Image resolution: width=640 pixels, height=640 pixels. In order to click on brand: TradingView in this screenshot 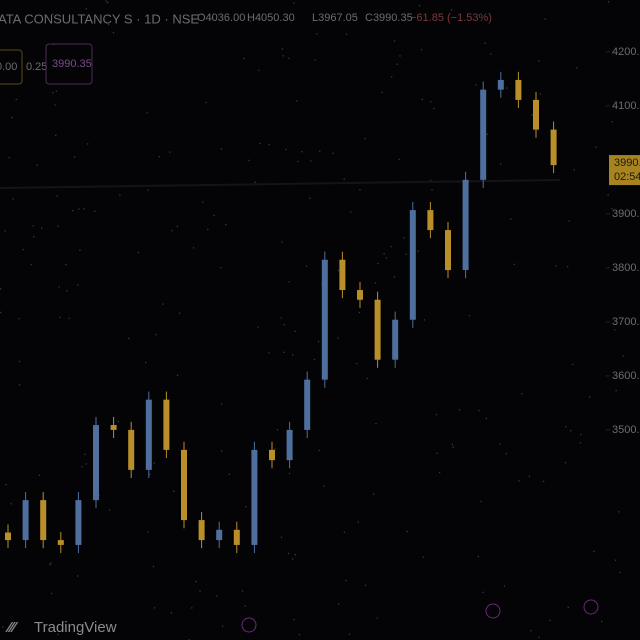, I will do `click(75, 627)`.